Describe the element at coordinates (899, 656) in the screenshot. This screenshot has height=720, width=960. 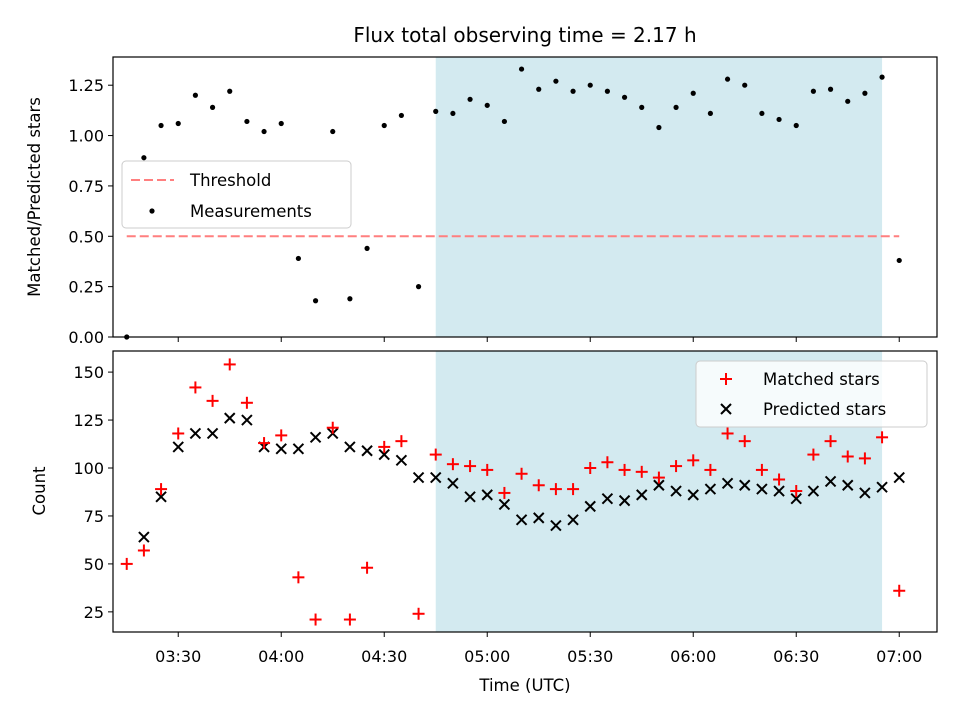
I see `bottom-x-tick-label: 07:00` at that location.